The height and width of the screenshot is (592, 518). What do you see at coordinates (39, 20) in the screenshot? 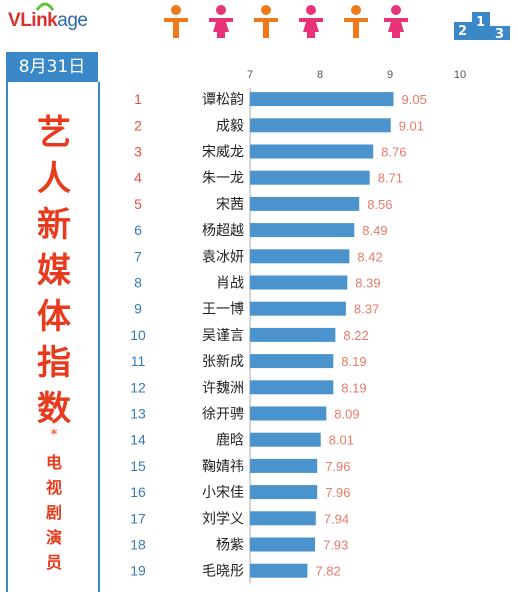
I see `logo-link: Link` at bounding box center [39, 20].